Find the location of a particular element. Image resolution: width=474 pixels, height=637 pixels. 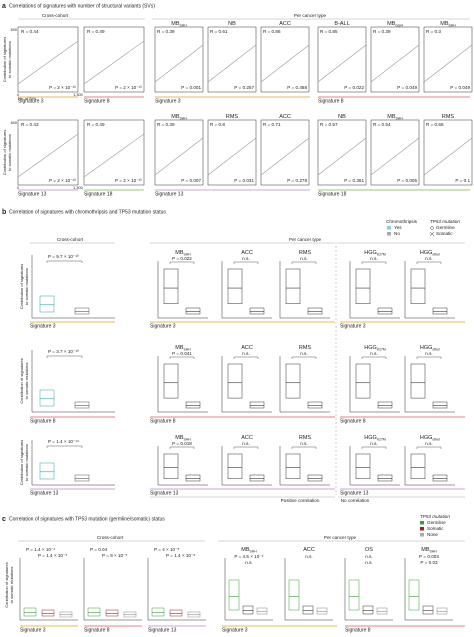

r-value: R = 0.57 is located at coordinates (329, 124).